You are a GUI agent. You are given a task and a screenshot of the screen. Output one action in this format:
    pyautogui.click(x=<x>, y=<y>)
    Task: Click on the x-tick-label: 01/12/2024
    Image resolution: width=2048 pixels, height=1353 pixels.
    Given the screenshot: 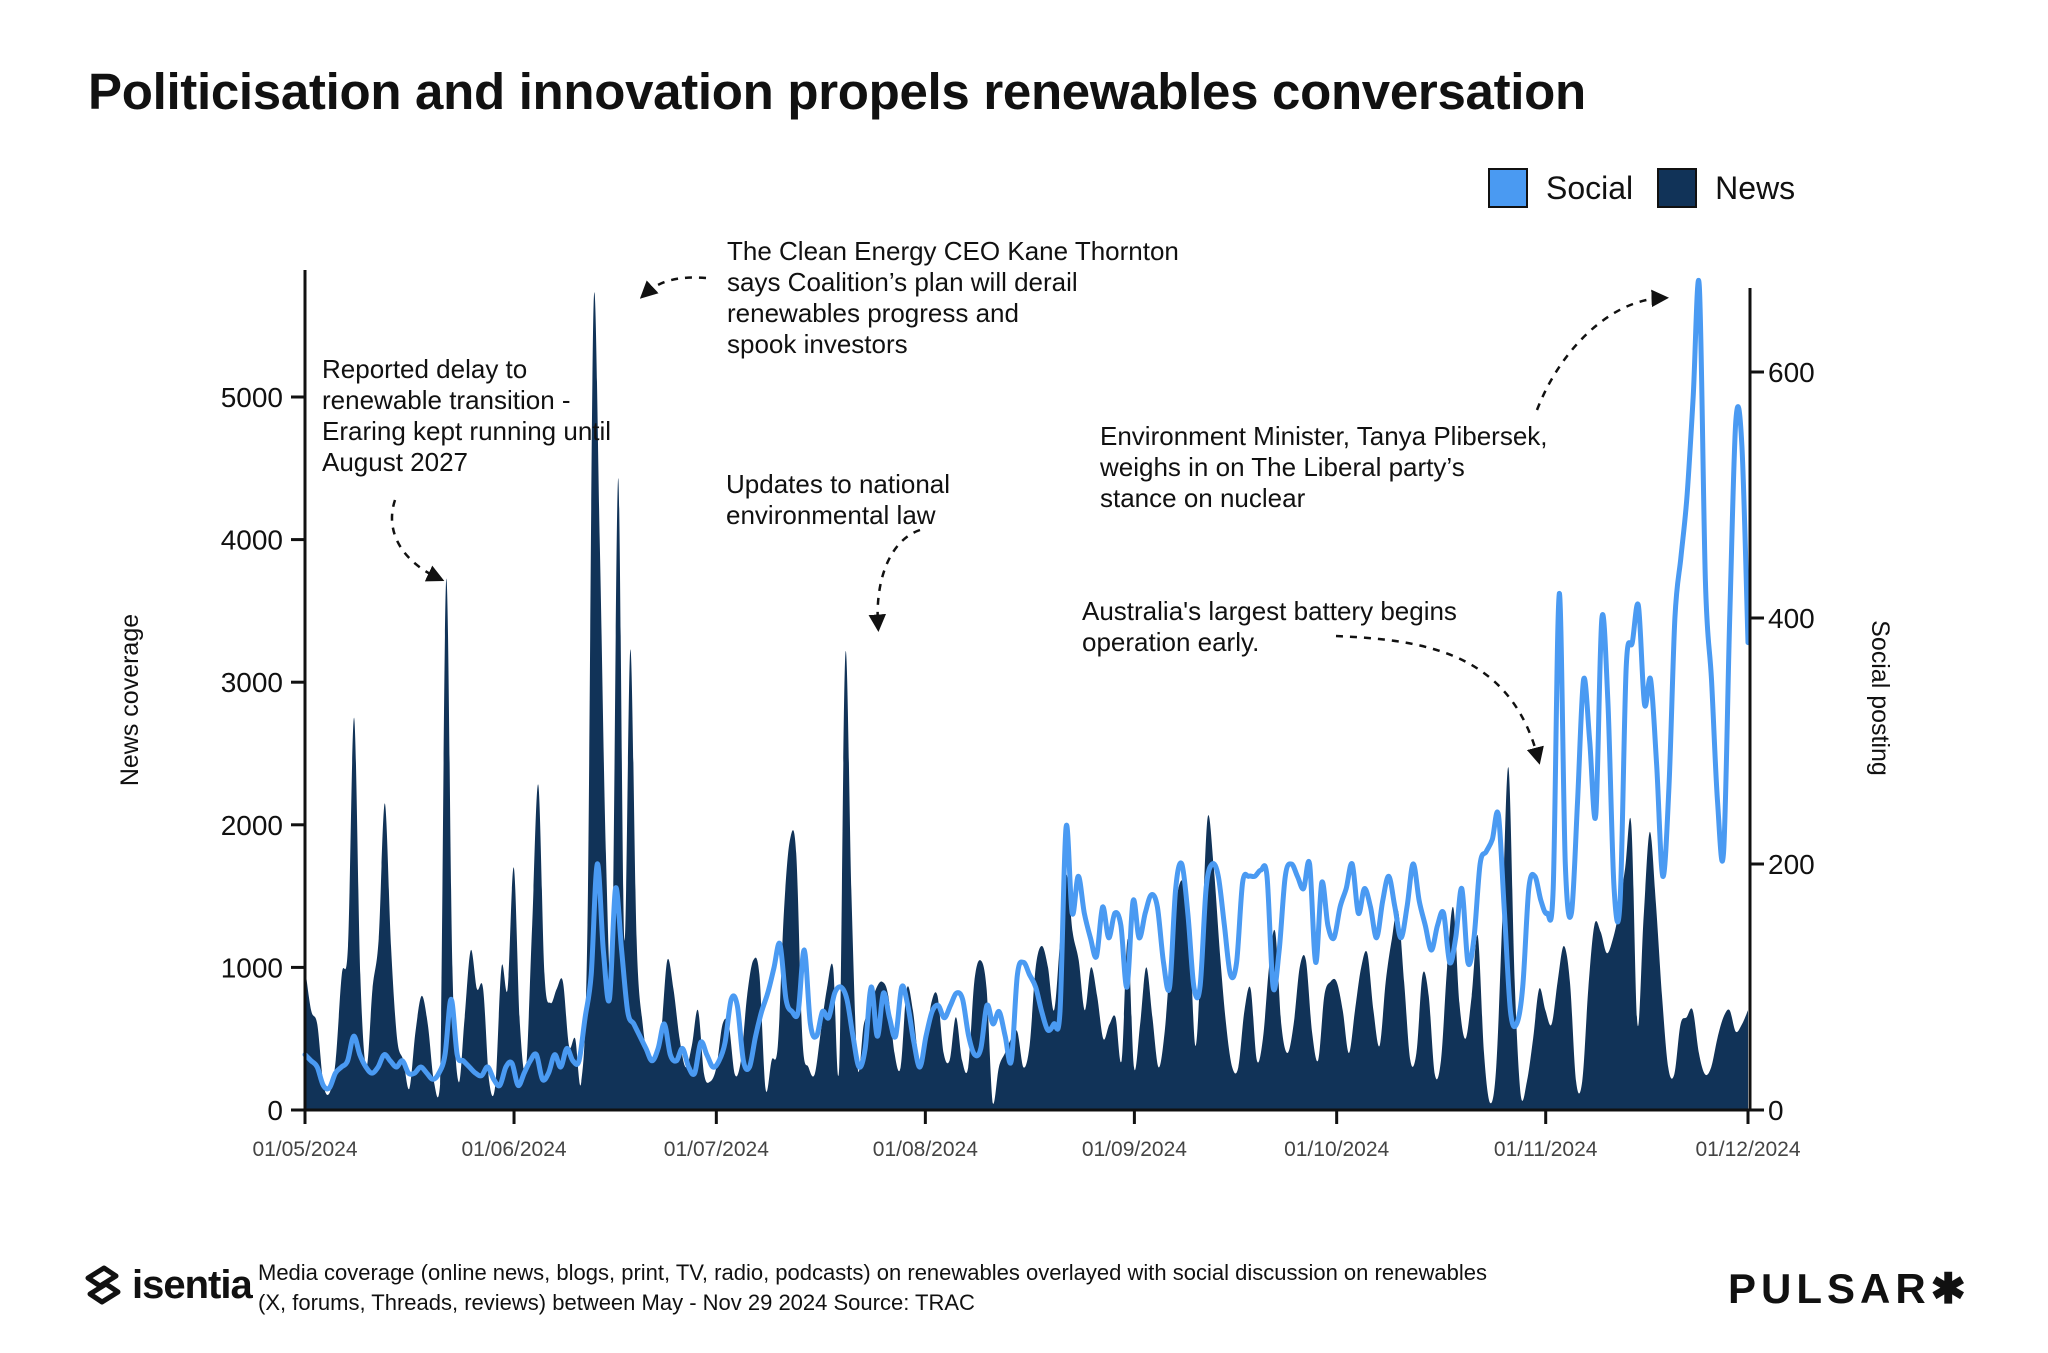 What is the action you would take?
    pyautogui.click(x=1747, y=1149)
    